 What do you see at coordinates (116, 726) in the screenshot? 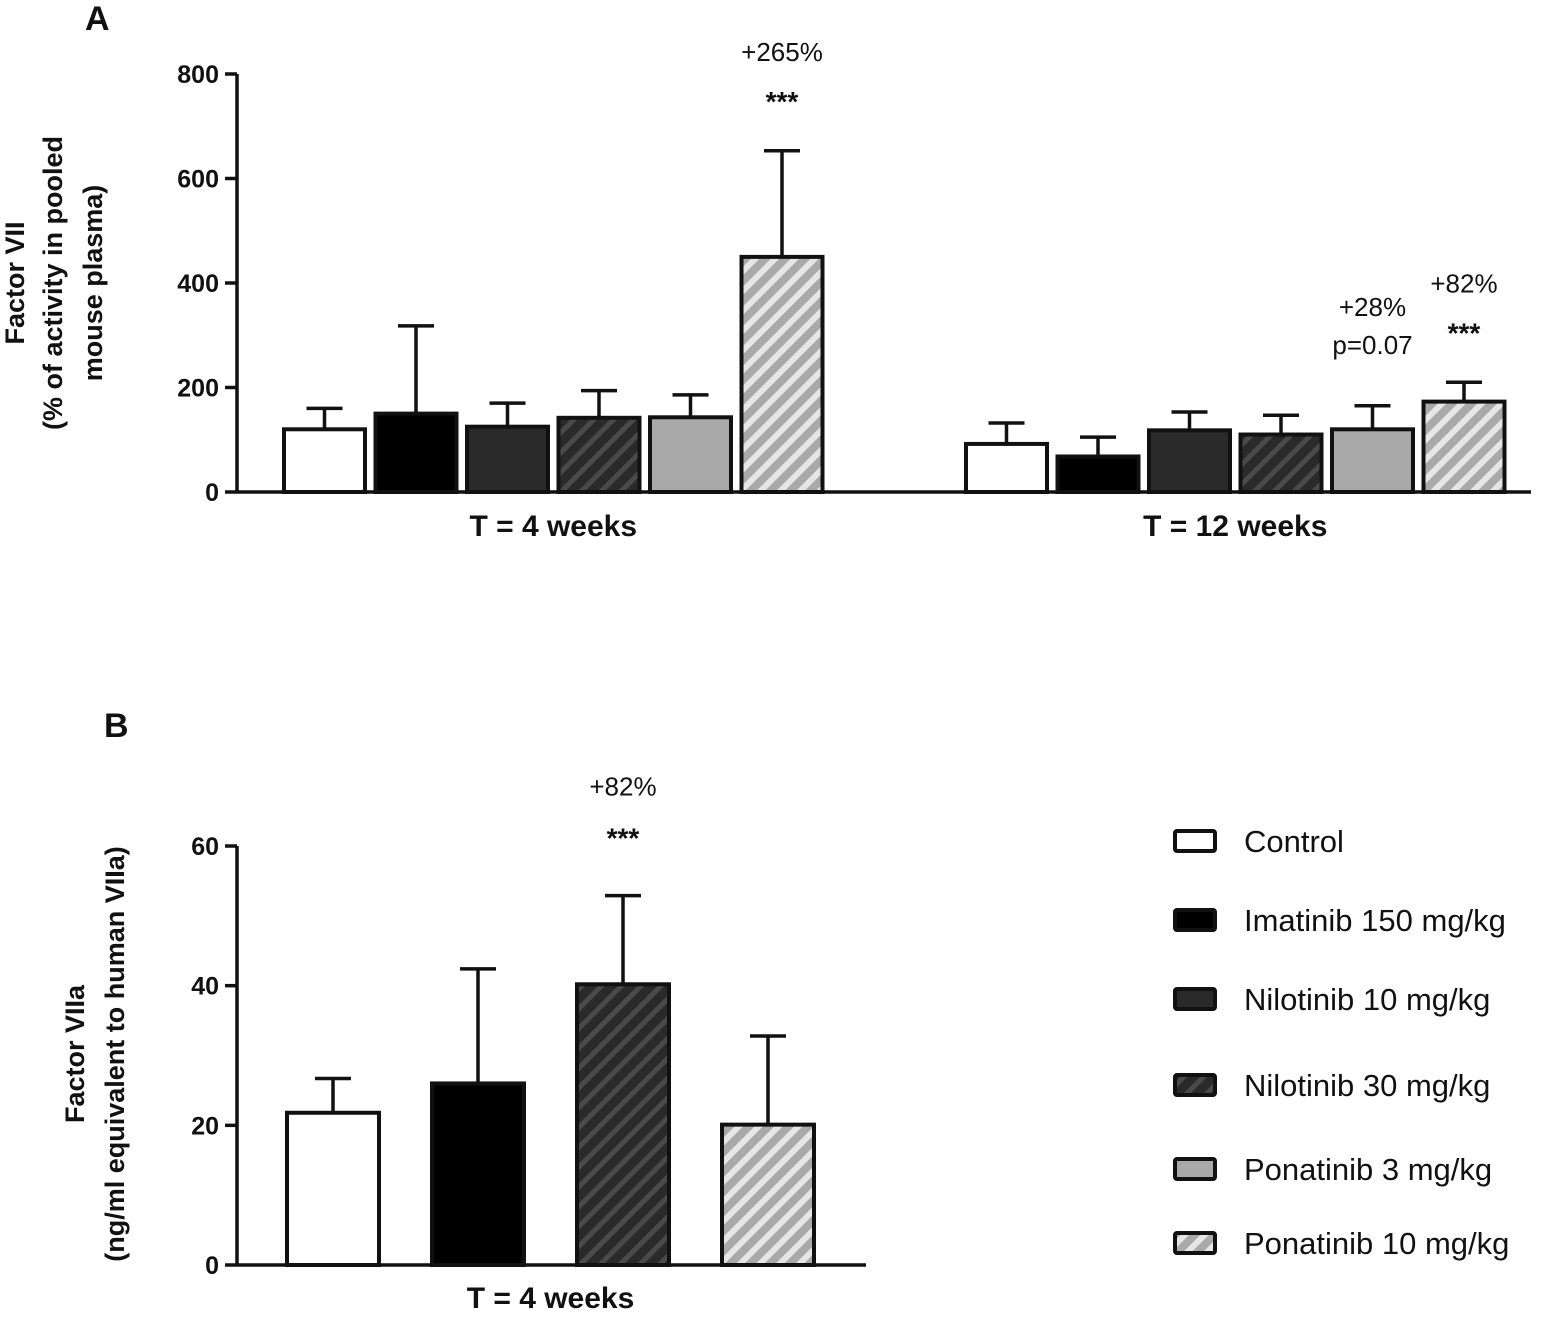
I see `panel-label-b: B` at bounding box center [116, 726].